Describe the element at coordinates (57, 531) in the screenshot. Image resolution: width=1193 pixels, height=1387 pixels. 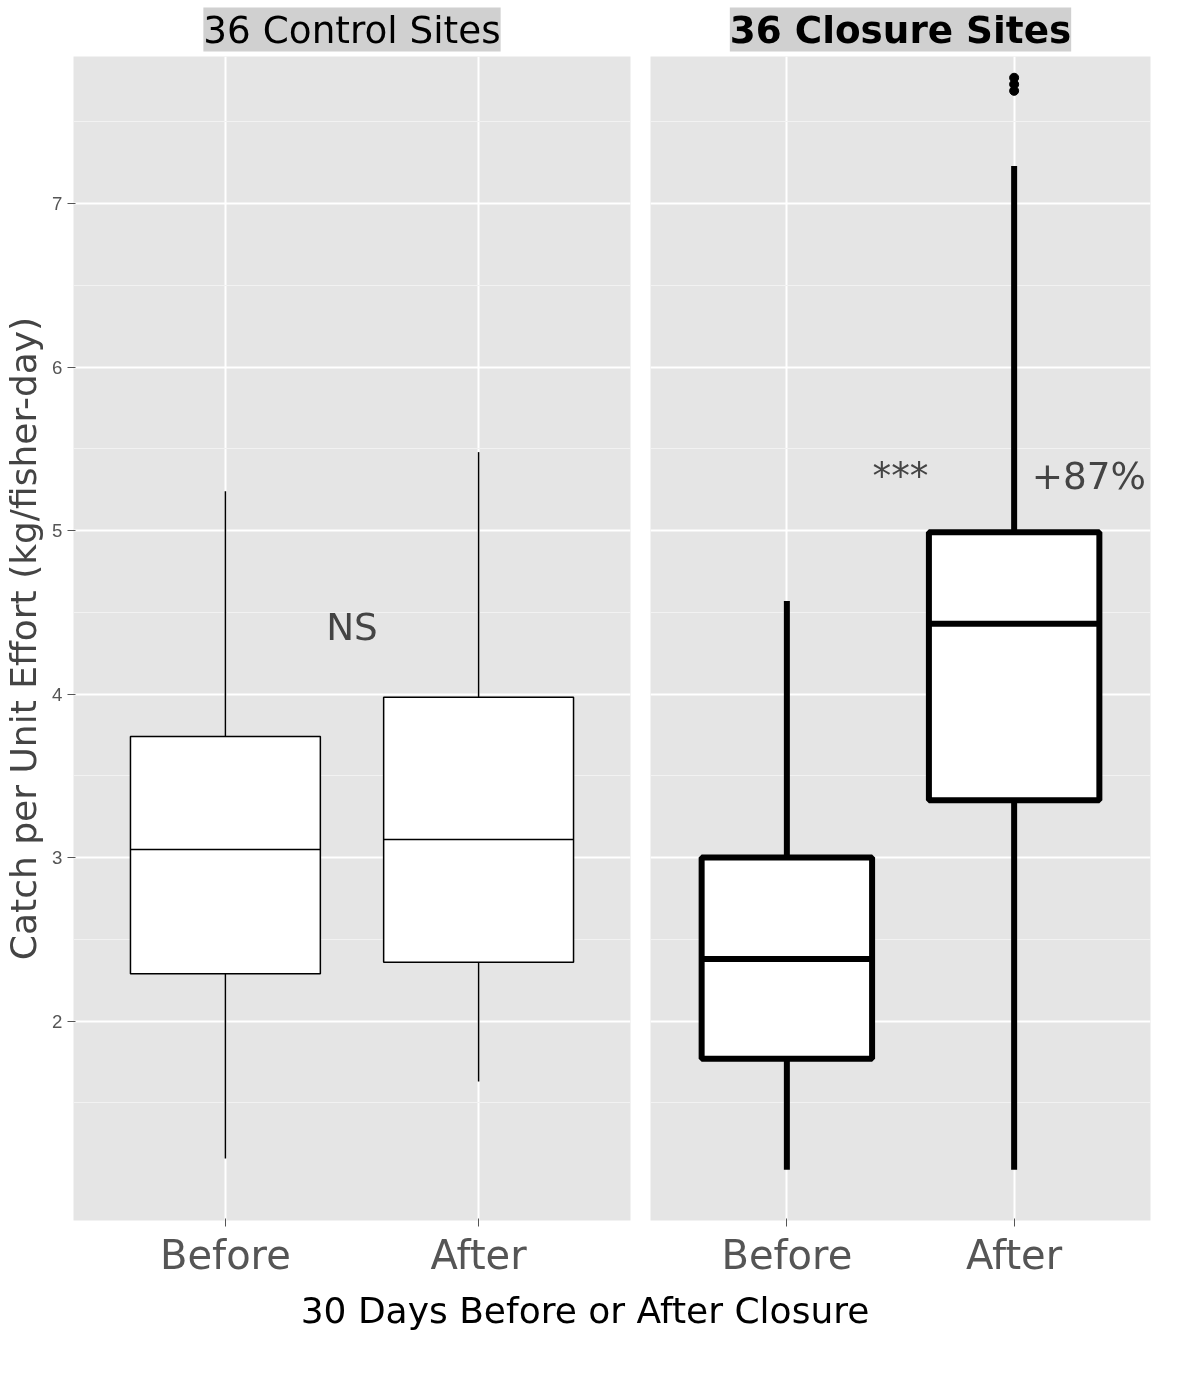
I see `y-tick-label: 5` at that location.